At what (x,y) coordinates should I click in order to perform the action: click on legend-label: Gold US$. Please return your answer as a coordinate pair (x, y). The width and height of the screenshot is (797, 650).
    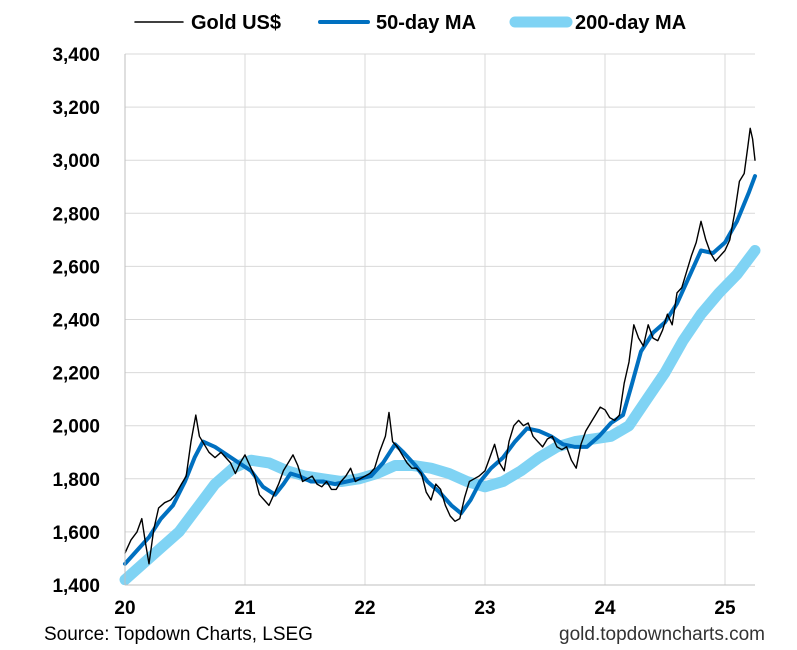
    Looking at the image, I should click on (236, 23).